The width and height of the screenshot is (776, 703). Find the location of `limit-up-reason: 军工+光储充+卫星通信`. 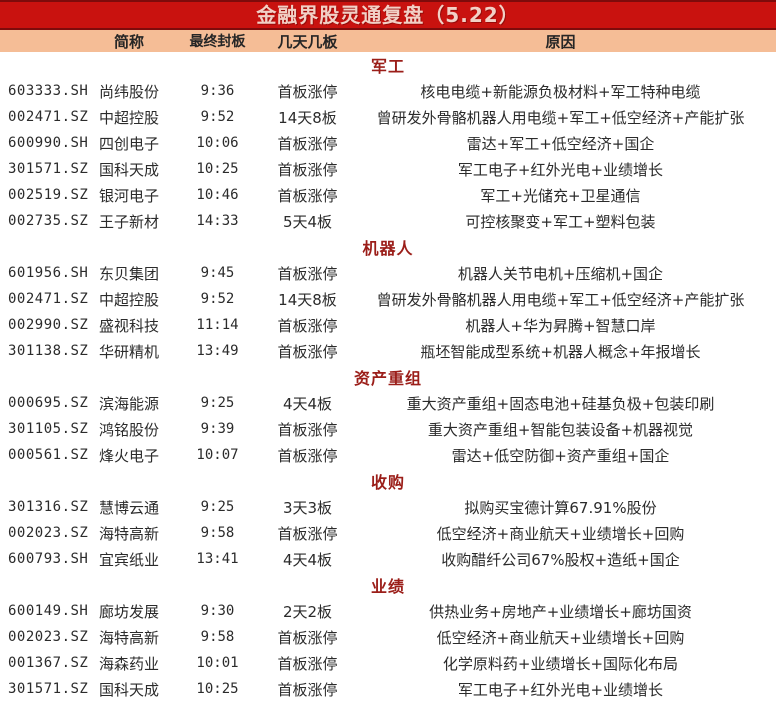

limit-up-reason: 军工+光储充+卫星通信 is located at coordinates (560, 195).